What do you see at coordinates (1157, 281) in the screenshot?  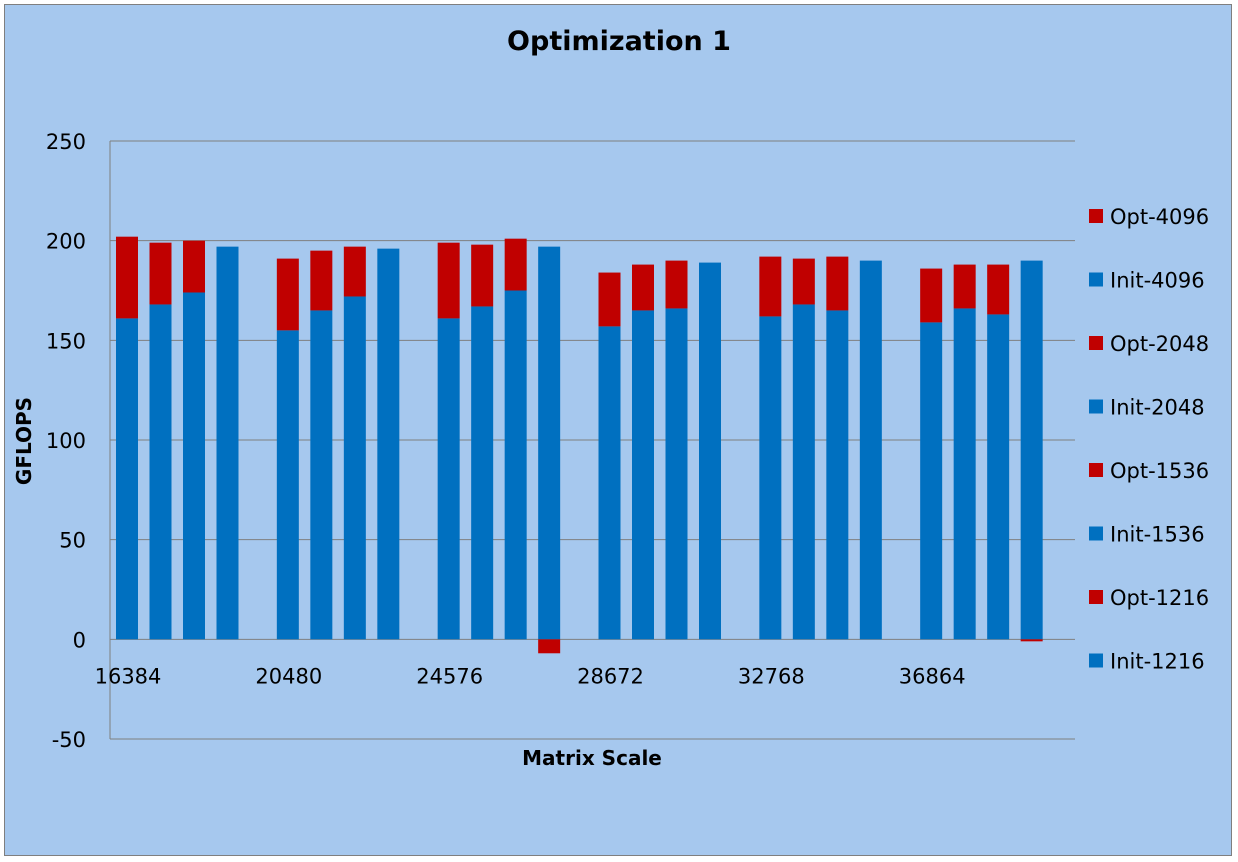 I see `legend-label: Init-4096` at bounding box center [1157, 281].